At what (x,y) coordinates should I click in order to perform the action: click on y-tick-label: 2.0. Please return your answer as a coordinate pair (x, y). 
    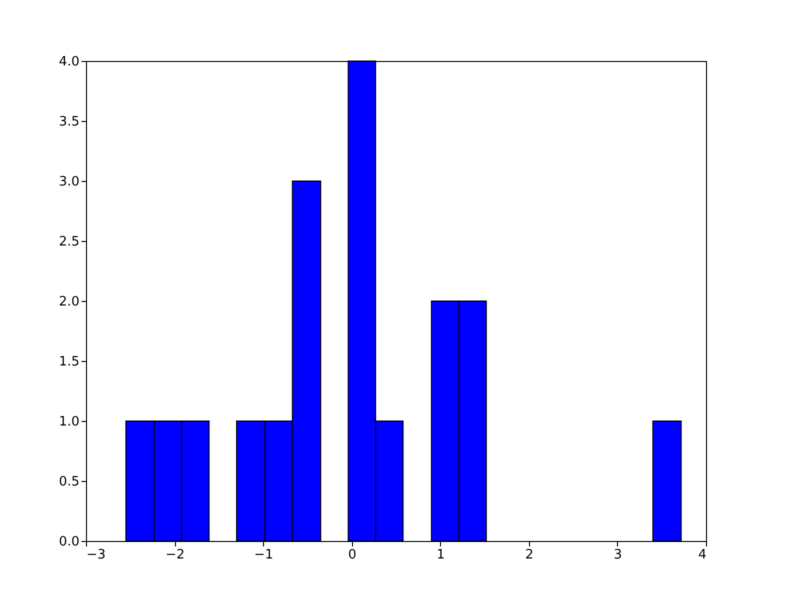
    Looking at the image, I should click on (69, 302).